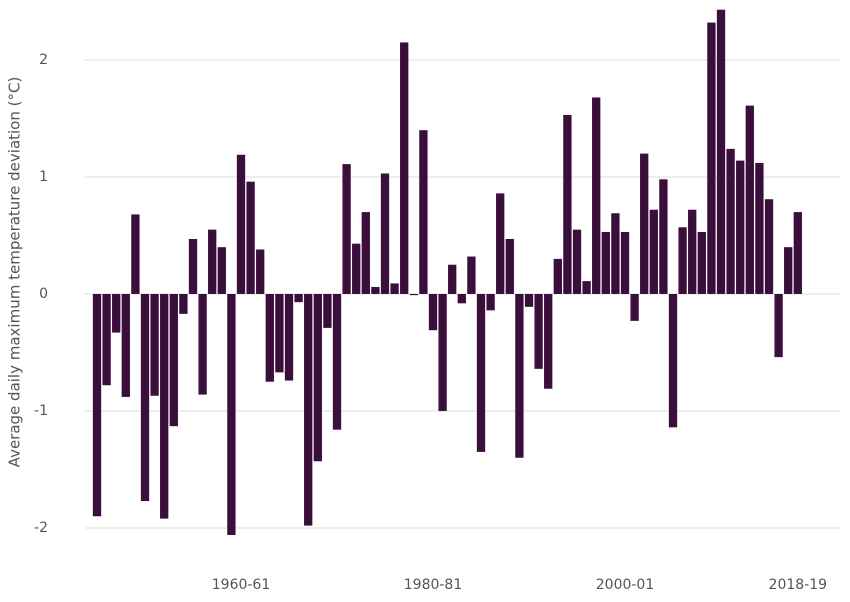  What do you see at coordinates (798, 585) in the screenshot?
I see `x-tick-label: 2018-19` at bounding box center [798, 585].